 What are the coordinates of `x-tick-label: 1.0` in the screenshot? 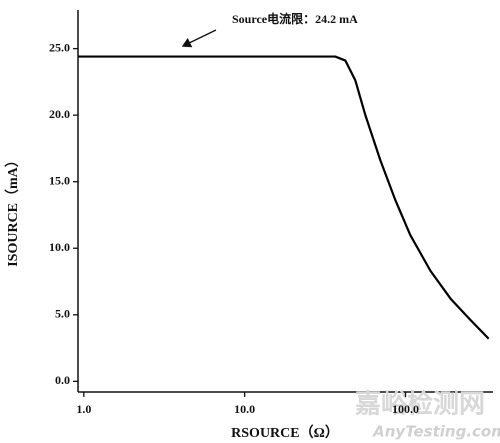 It's located at (83, 409).